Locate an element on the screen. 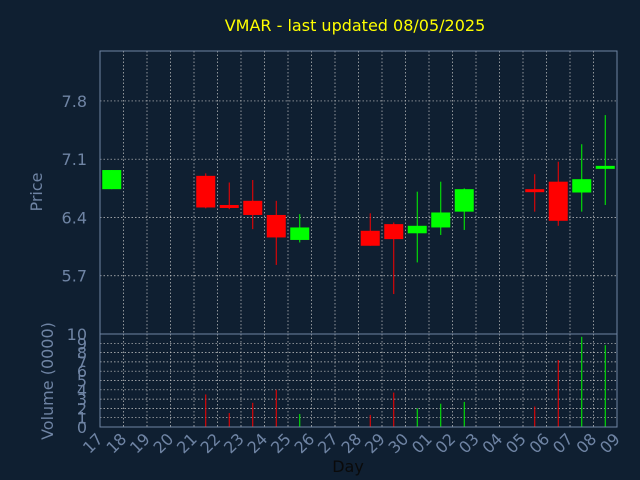 The width and height of the screenshot is (640, 480). volume-axis-label: Volume (0000) is located at coordinates (47, 381).